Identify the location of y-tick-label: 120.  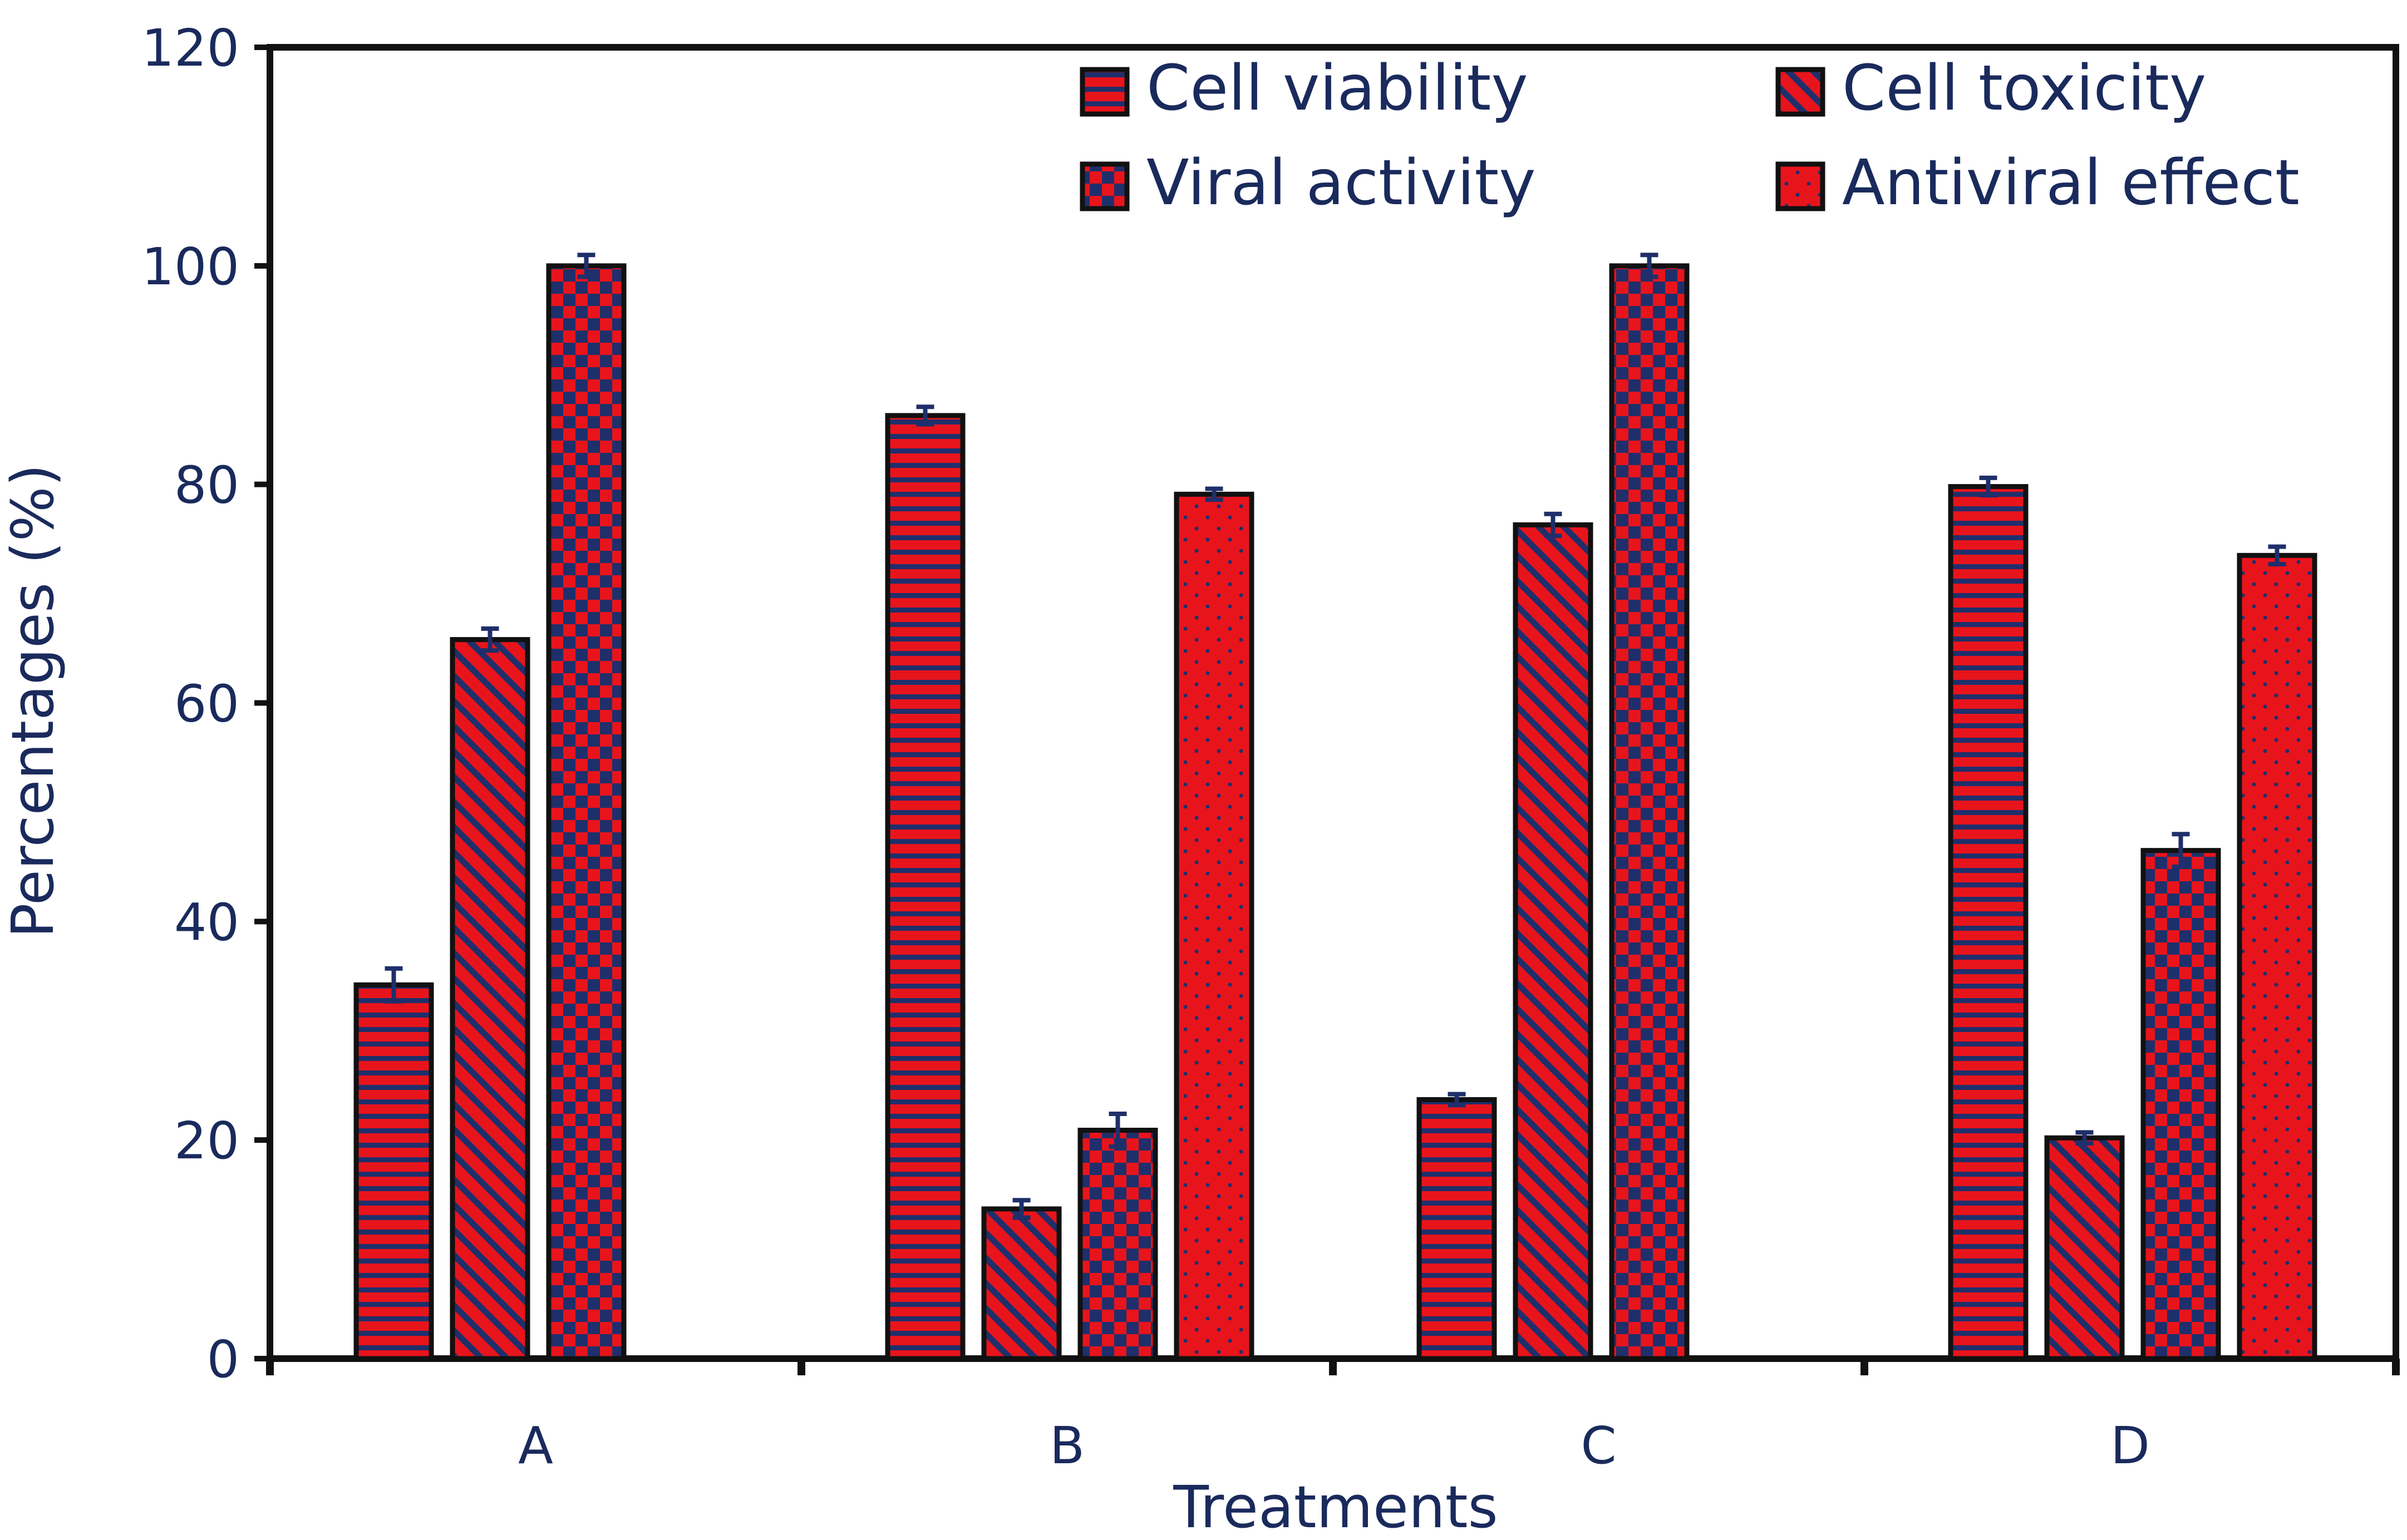
(190, 48).